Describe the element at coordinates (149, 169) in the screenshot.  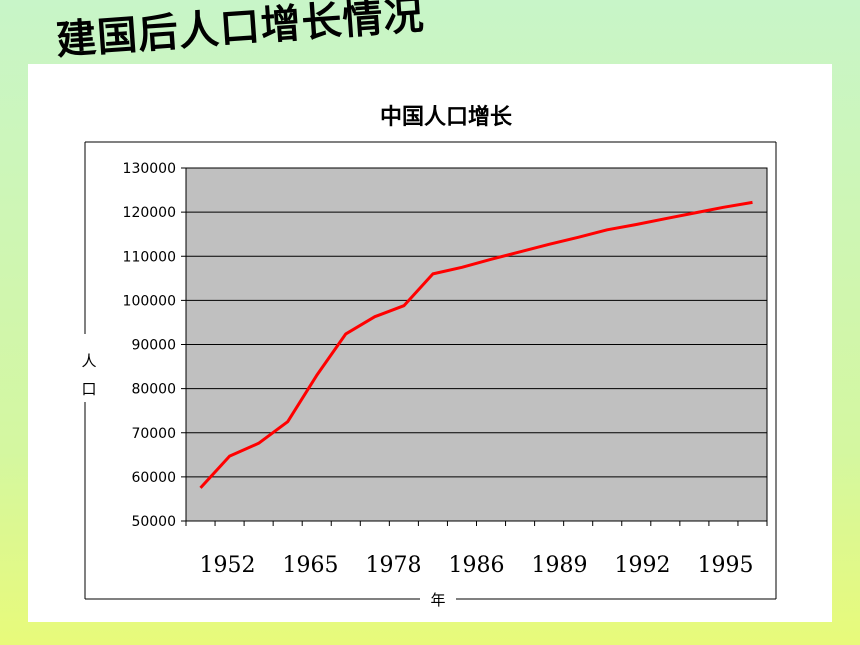
I see `y-tick-label: 130000` at that location.